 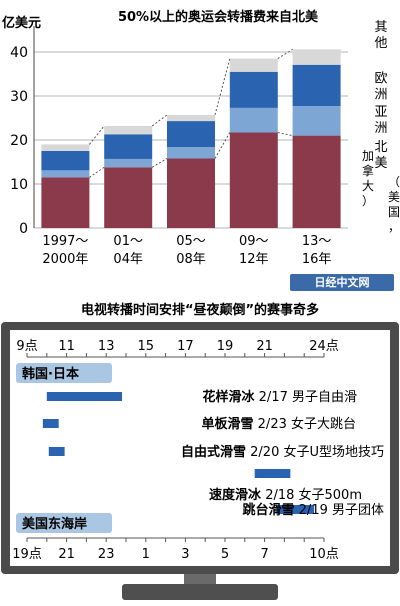 I want to click on event-label: 花样滑冰 2/17 男子自由滑, so click(x=280, y=397).